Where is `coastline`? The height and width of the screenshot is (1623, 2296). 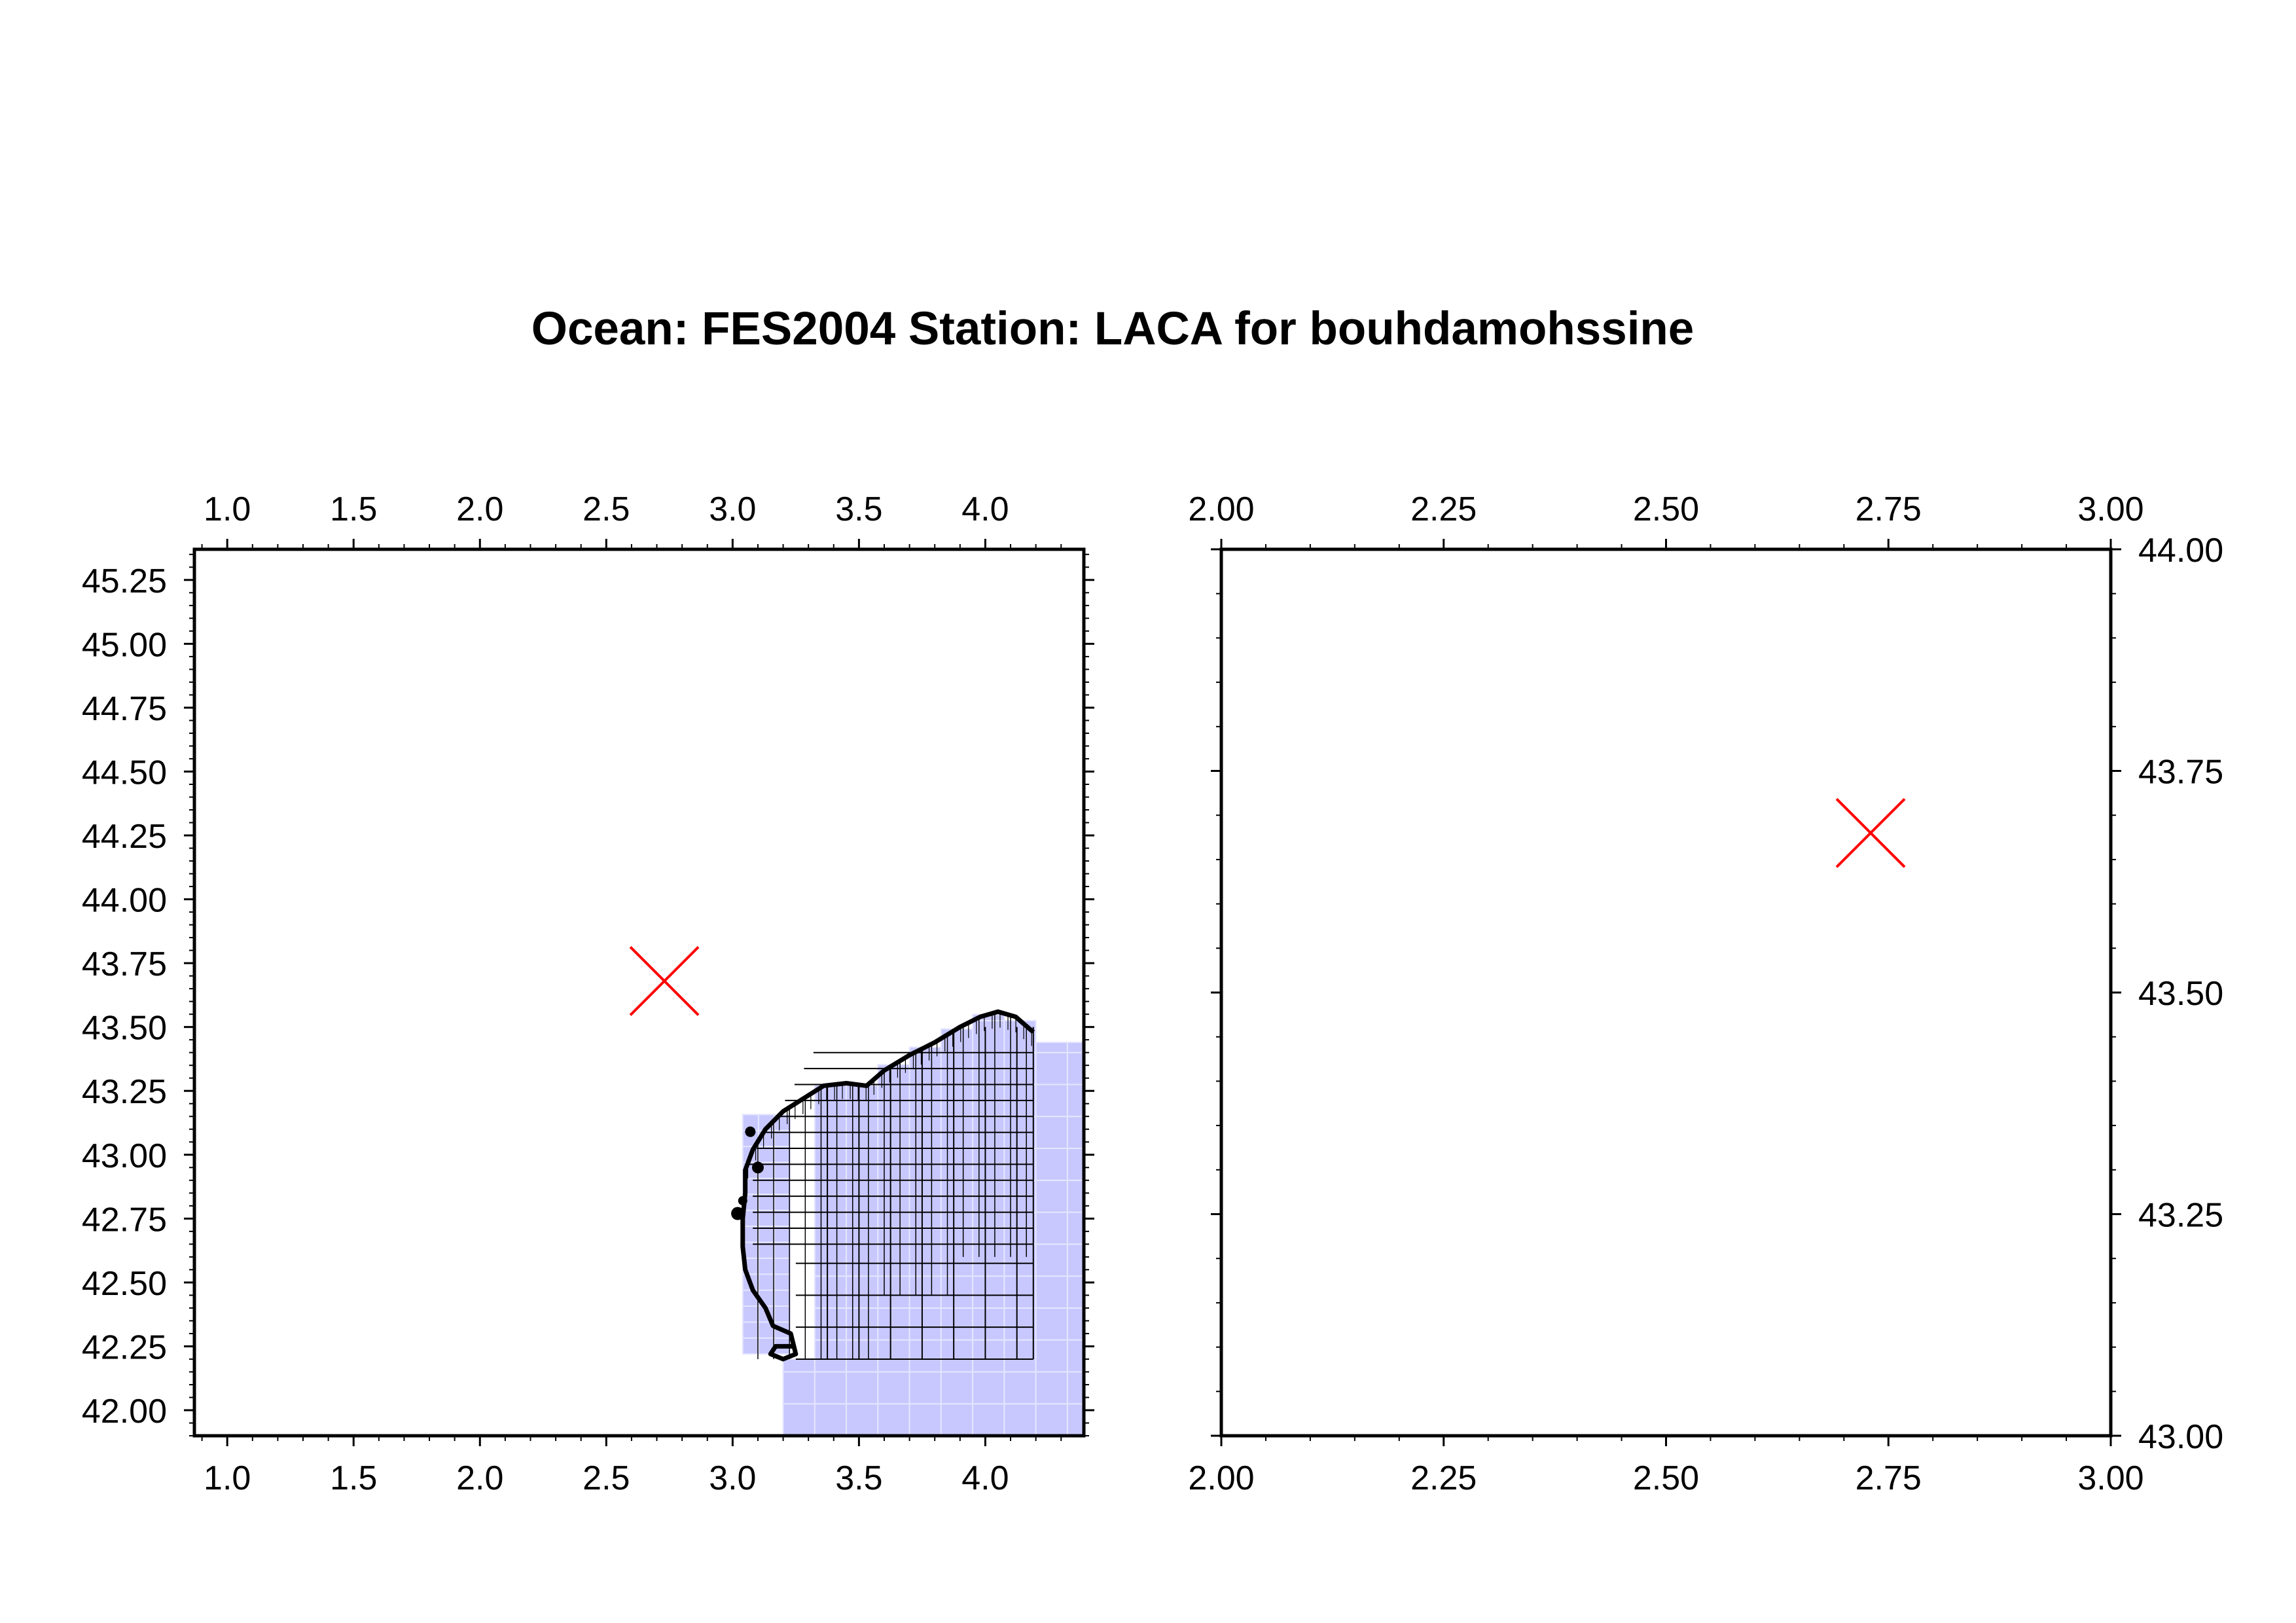 coastline is located at coordinates (883, 1185).